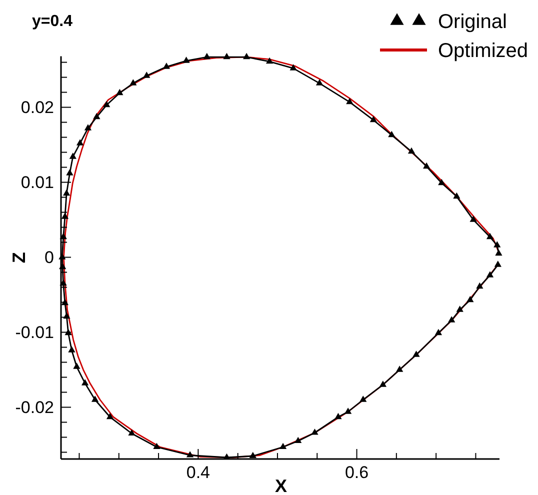 This screenshot has width=538, height=495. What do you see at coordinates (472, 22) in the screenshot?
I see `legend-label: Original` at bounding box center [472, 22].